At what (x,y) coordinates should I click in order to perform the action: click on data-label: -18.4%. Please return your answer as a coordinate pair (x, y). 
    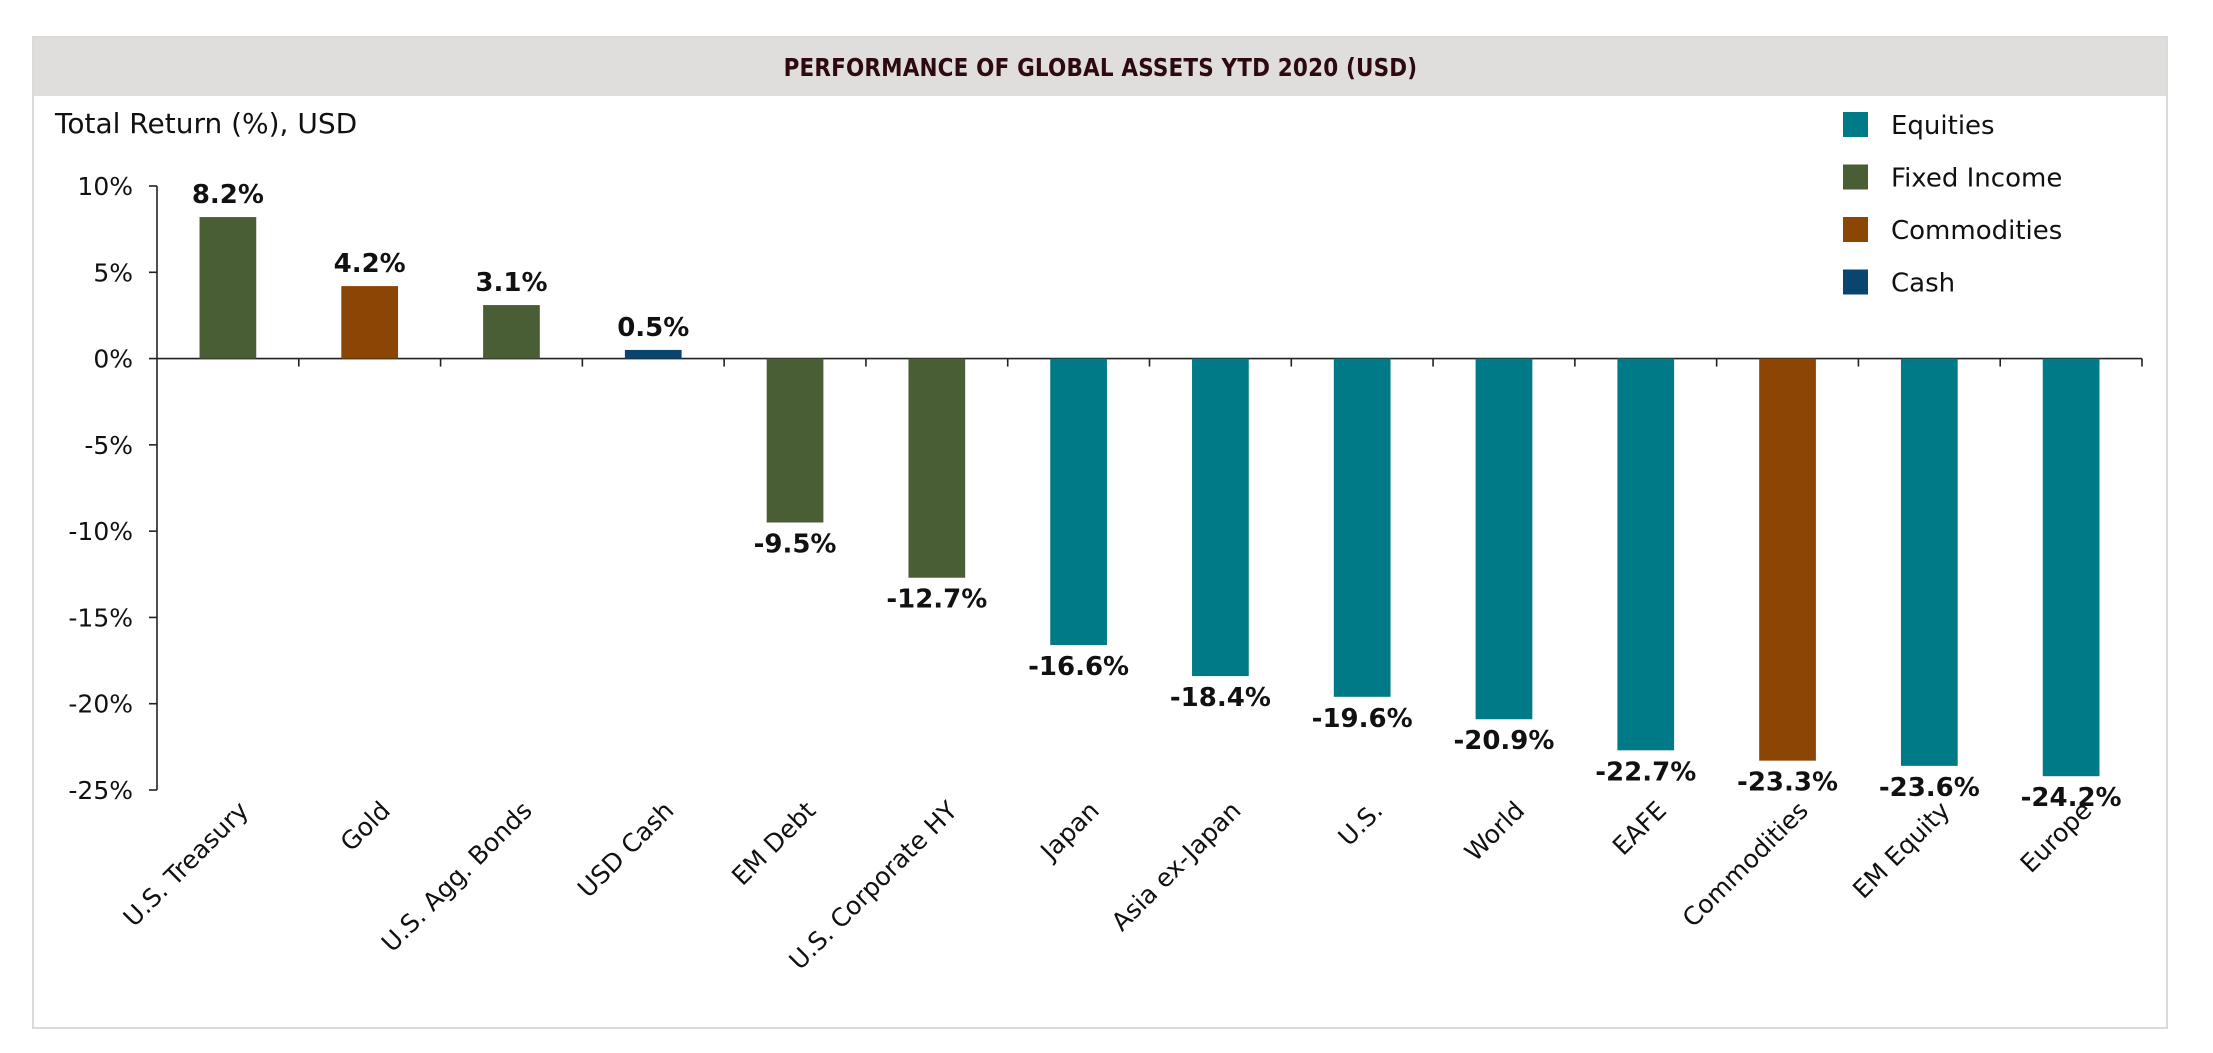
    Looking at the image, I should click on (1220, 698).